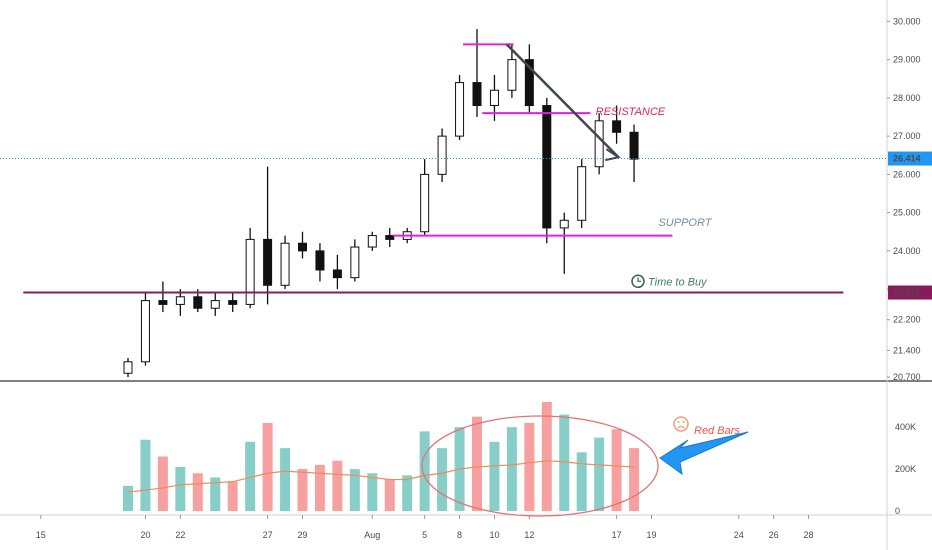 This screenshot has height=550, width=932. Describe the element at coordinates (529, 535) in the screenshot. I see `time-tick-label: 12` at that location.